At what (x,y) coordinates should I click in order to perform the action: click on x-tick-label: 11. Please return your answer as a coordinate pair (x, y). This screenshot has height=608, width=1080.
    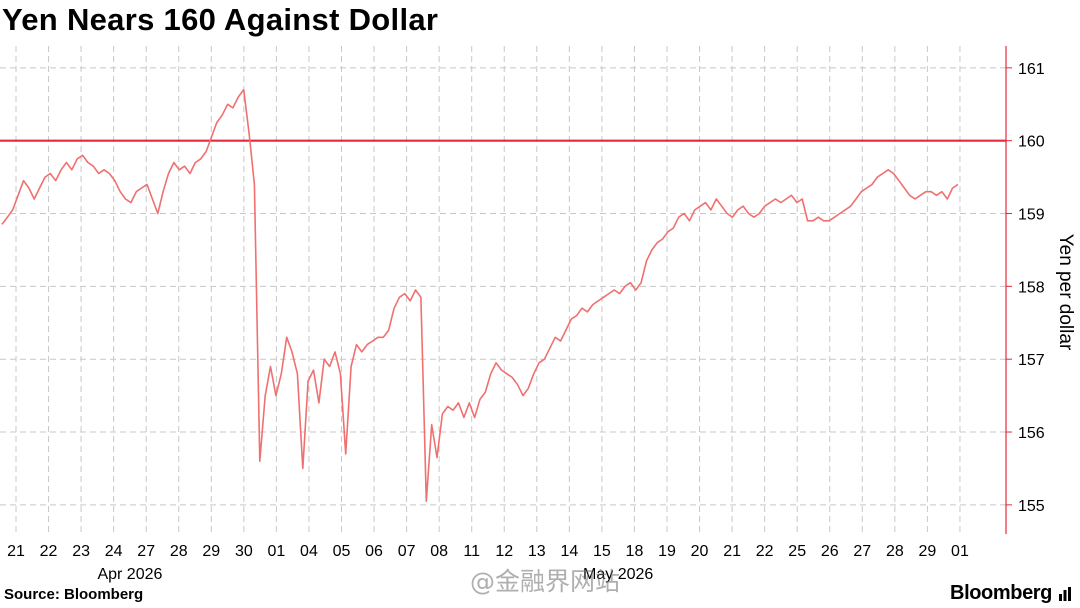
    Looking at the image, I should click on (471, 551).